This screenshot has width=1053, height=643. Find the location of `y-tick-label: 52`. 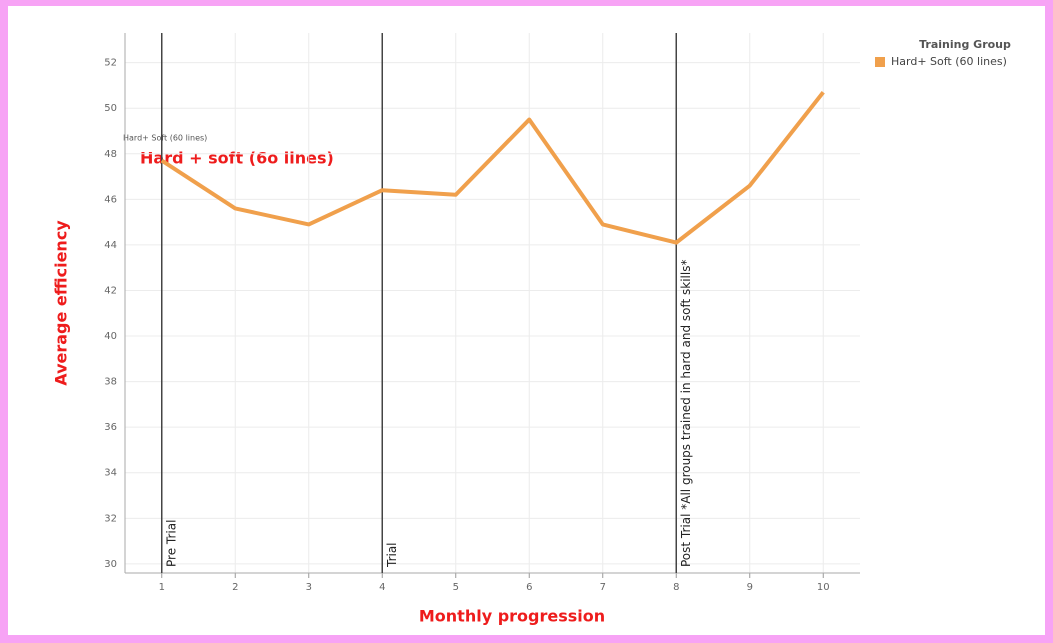

y-tick-label: 52 is located at coordinates (110, 63).